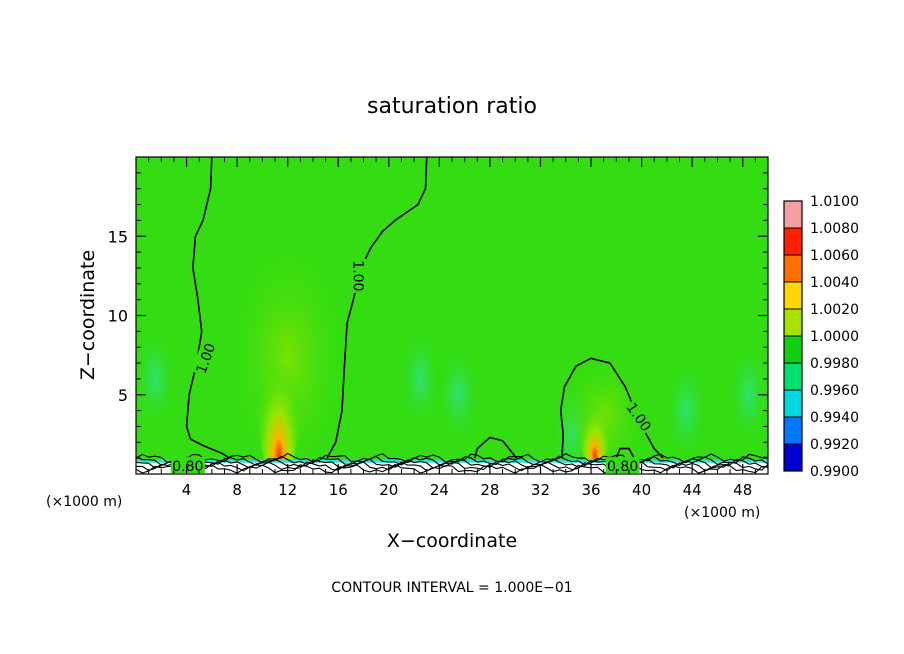  I want to click on x-tick-label: 40, so click(641, 490).